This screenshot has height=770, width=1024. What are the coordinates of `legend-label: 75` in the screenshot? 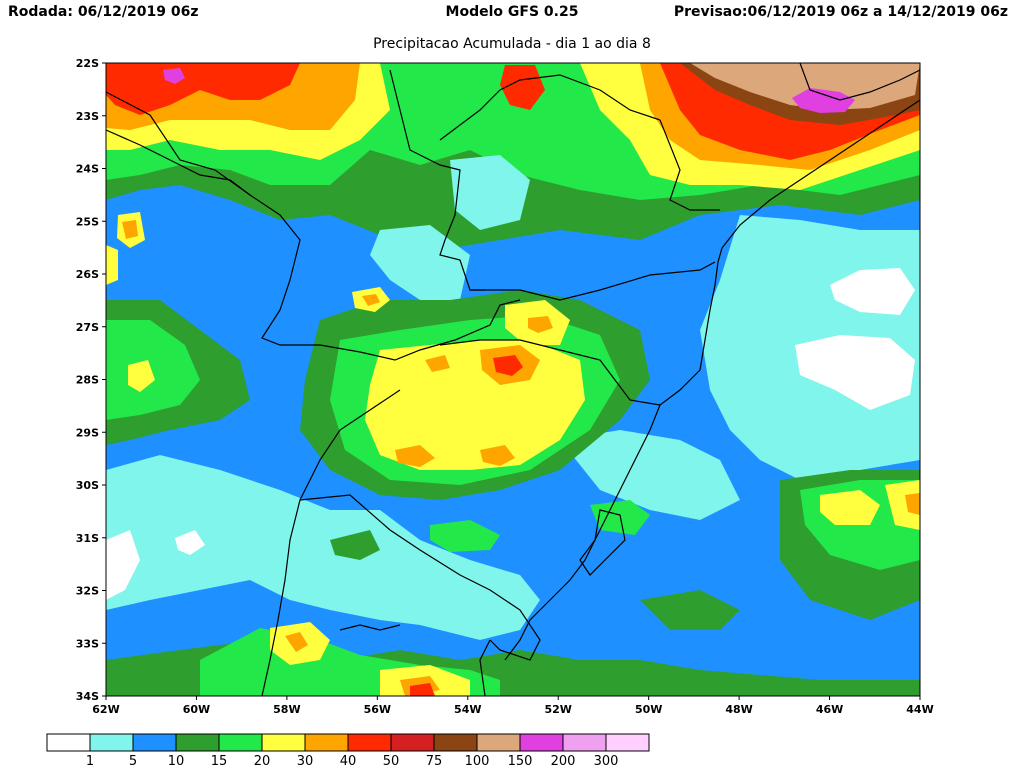 It's located at (434, 761).